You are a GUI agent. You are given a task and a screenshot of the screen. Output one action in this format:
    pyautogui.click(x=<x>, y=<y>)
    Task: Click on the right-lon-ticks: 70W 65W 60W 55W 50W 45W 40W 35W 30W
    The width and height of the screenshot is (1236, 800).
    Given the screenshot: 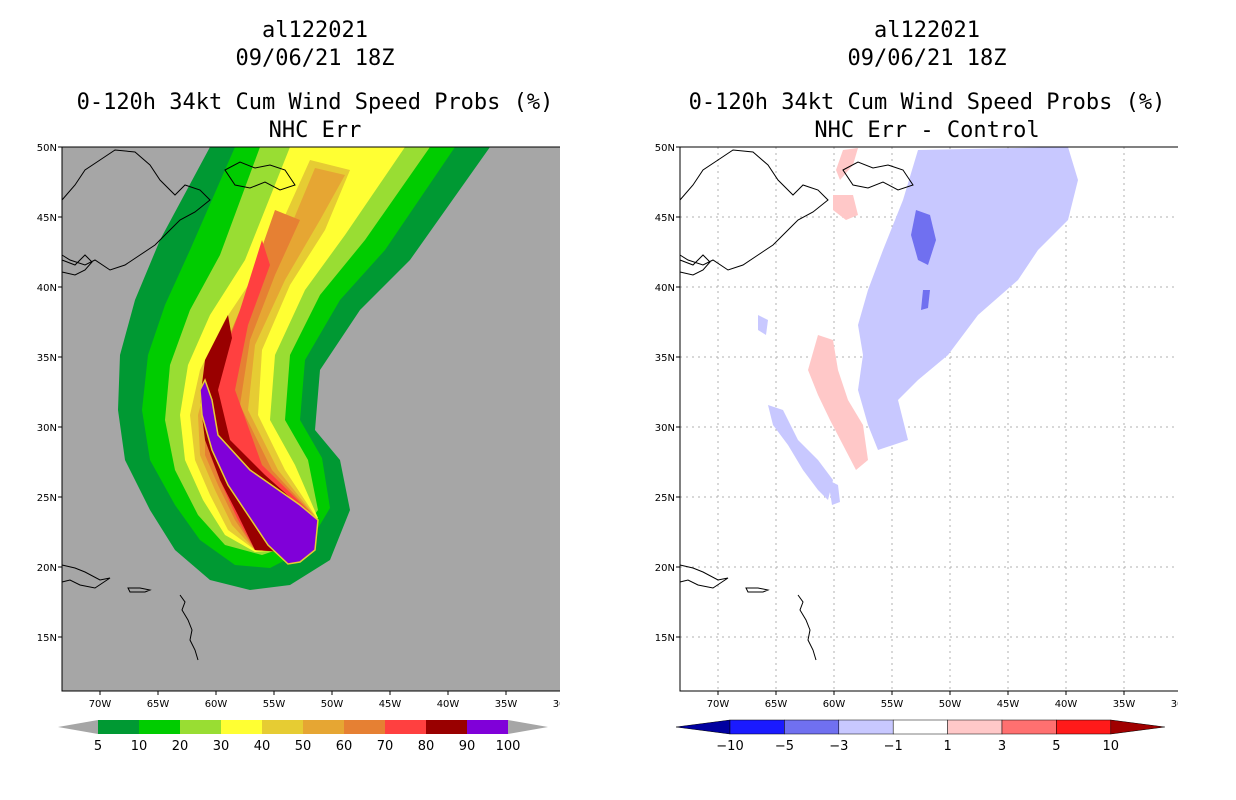 What is the action you would take?
    pyautogui.click(x=942, y=700)
    